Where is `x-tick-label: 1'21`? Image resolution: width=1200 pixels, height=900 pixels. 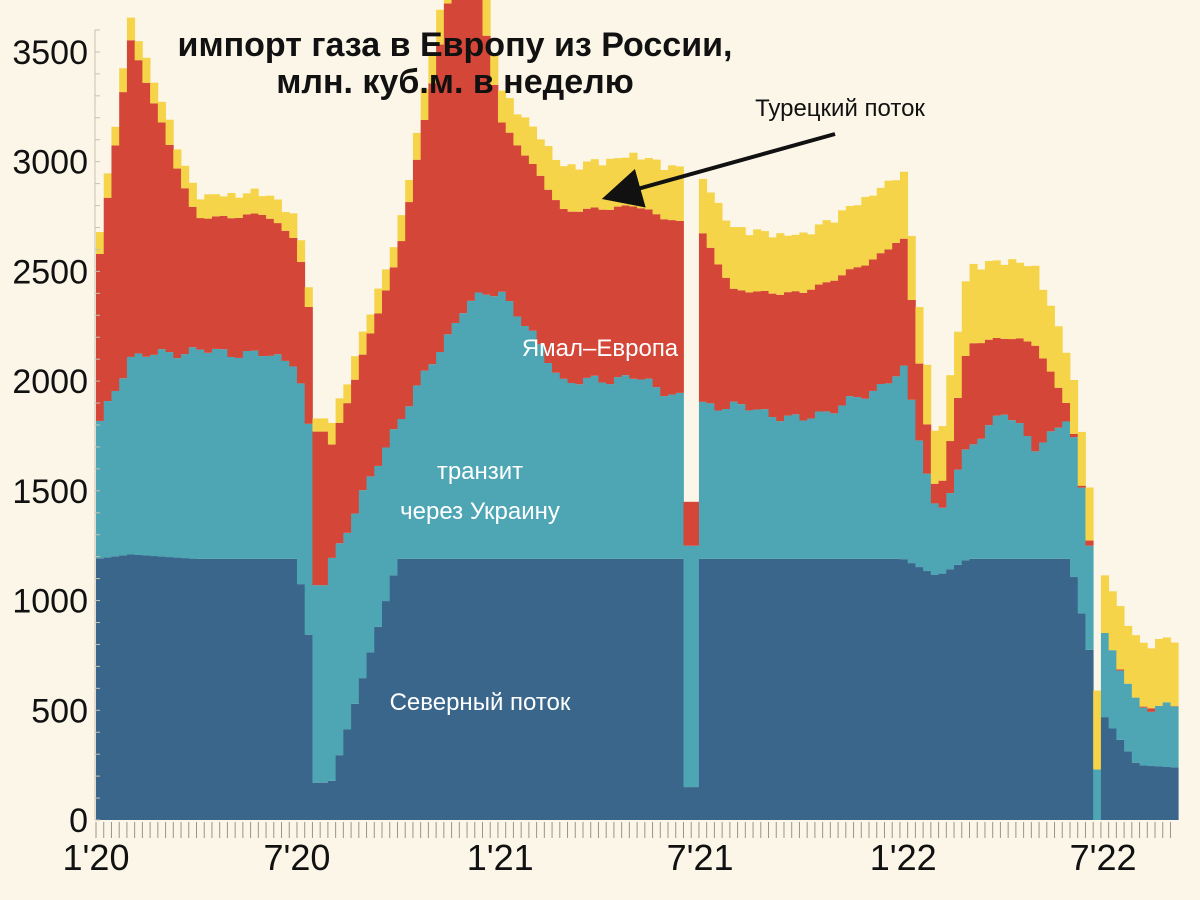
x-tick-label: 1'21 is located at coordinates (500, 857).